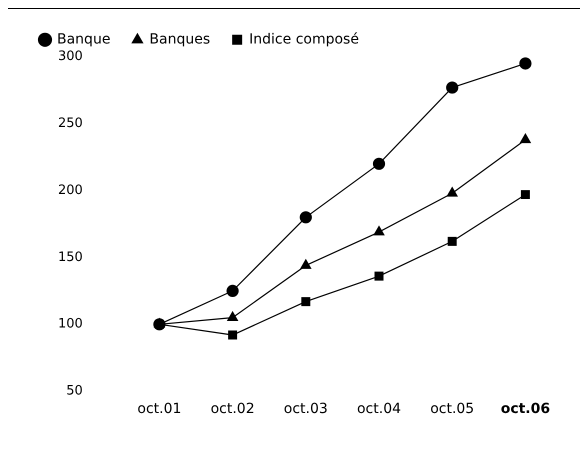 This screenshot has width=588, height=451. What do you see at coordinates (306, 409) in the screenshot?
I see `x-tick-label: oct.03` at bounding box center [306, 409].